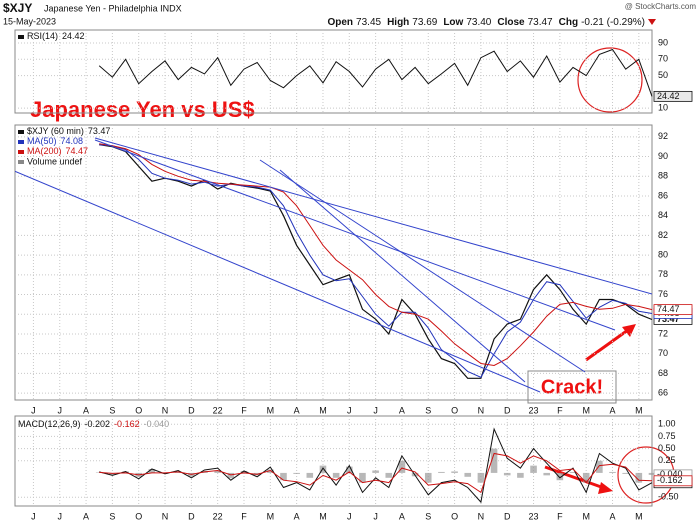 This screenshot has height=530, width=700. Describe the element at coordinates (667, 460) in the screenshot. I see `y-tick-label: 0.25` at that location.